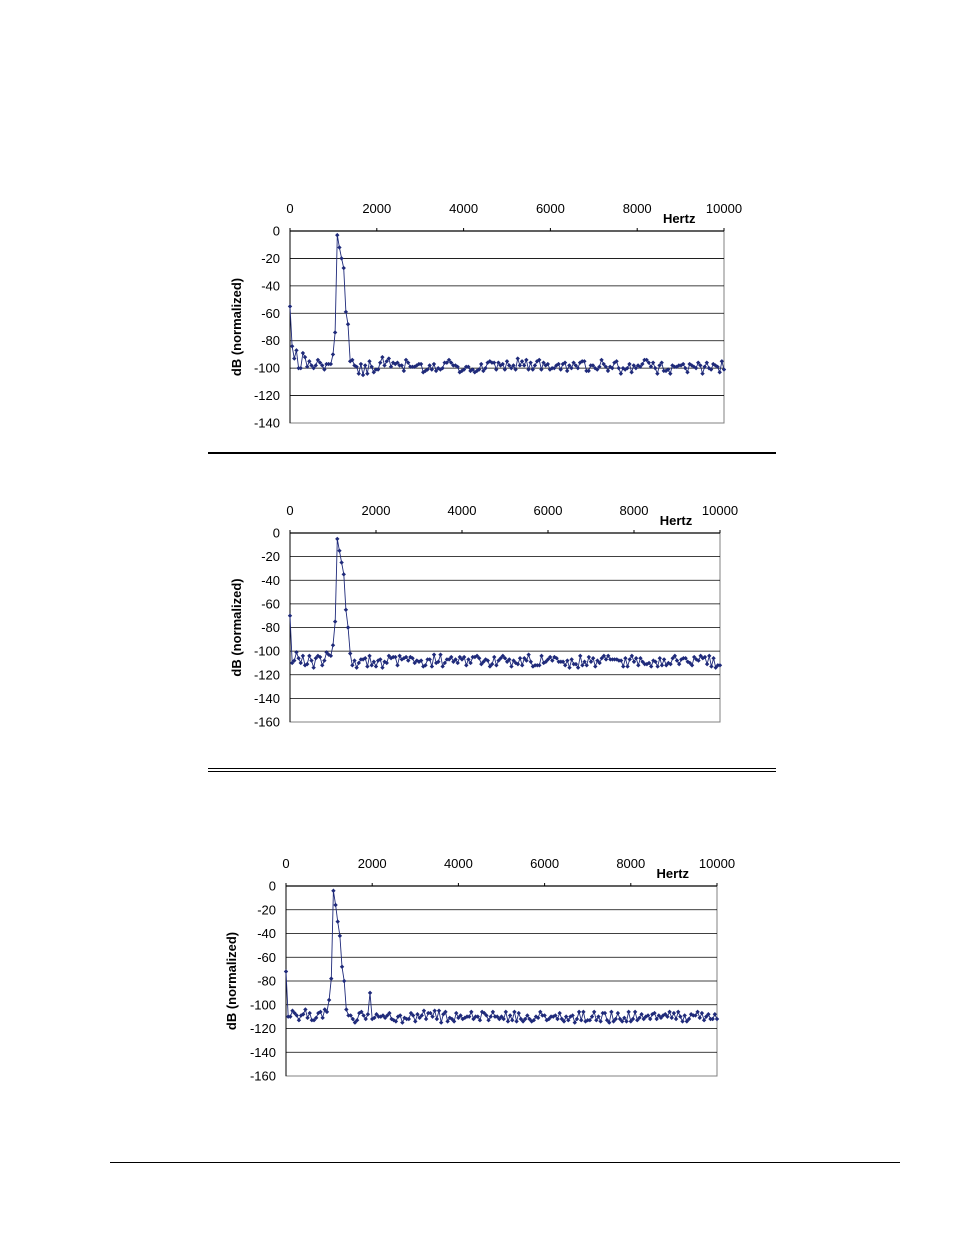  I want to click on x-tick-label: 4000, so click(463, 208).